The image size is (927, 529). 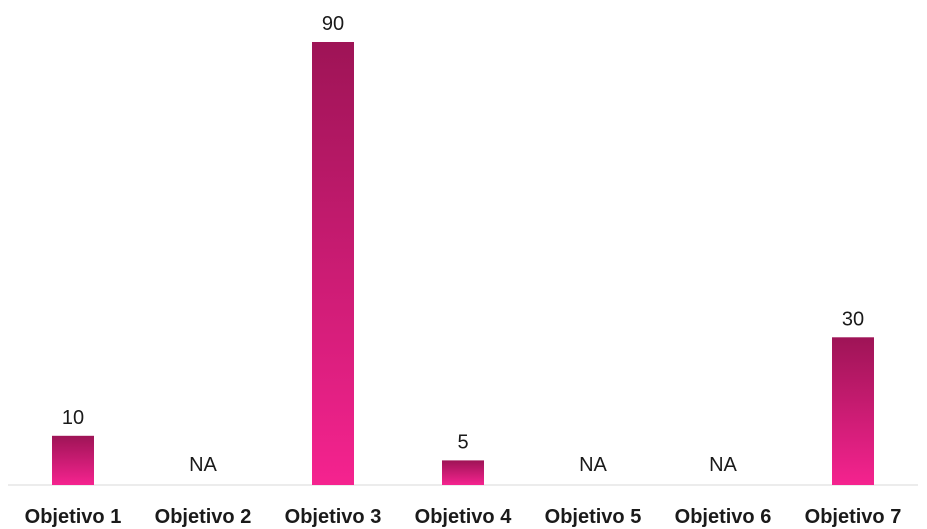 I want to click on data-label-6: NA, so click(x=723, y=465).